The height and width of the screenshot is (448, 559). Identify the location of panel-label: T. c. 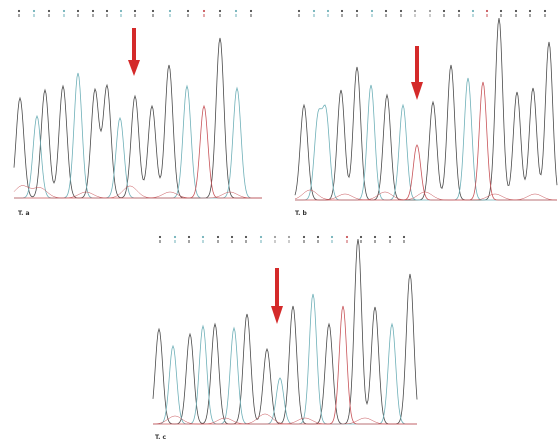
(161, 437).